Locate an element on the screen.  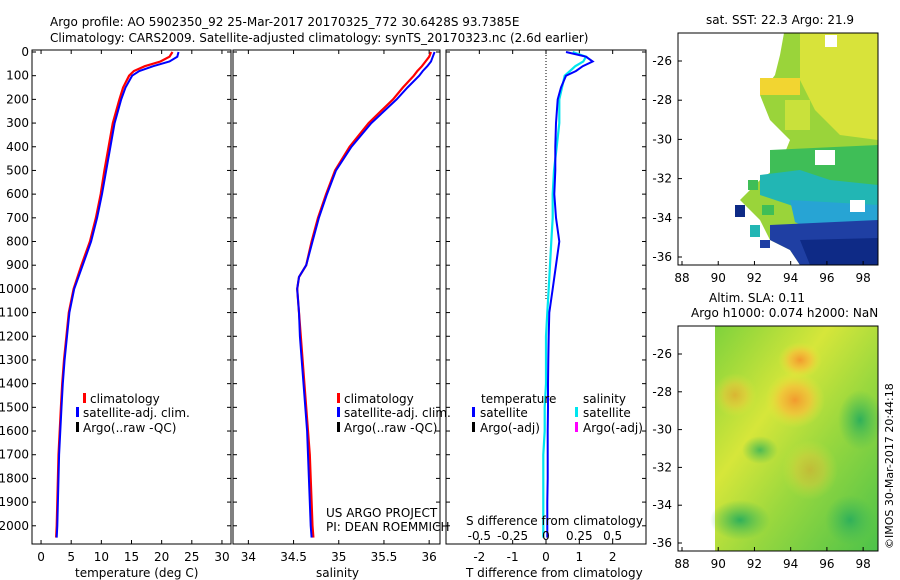
depth-tick-label: 0 is located at coordinates (25, 52).